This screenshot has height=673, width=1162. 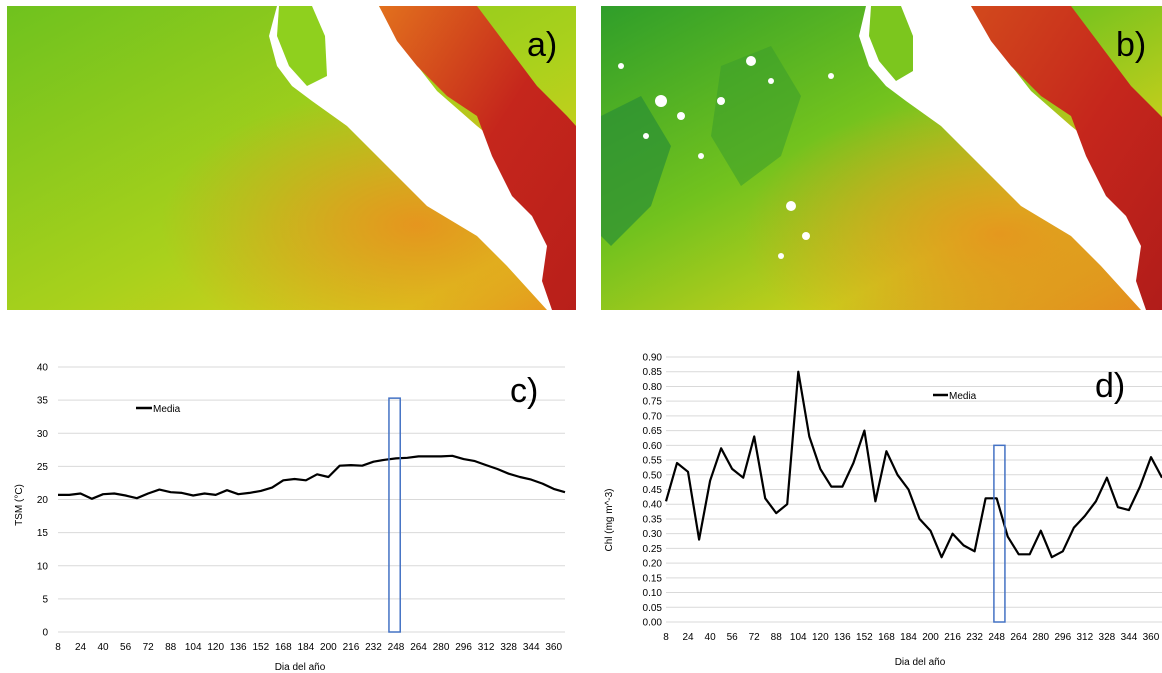 I want to click on c-x-tick: 184, so click(x=306, y=647).